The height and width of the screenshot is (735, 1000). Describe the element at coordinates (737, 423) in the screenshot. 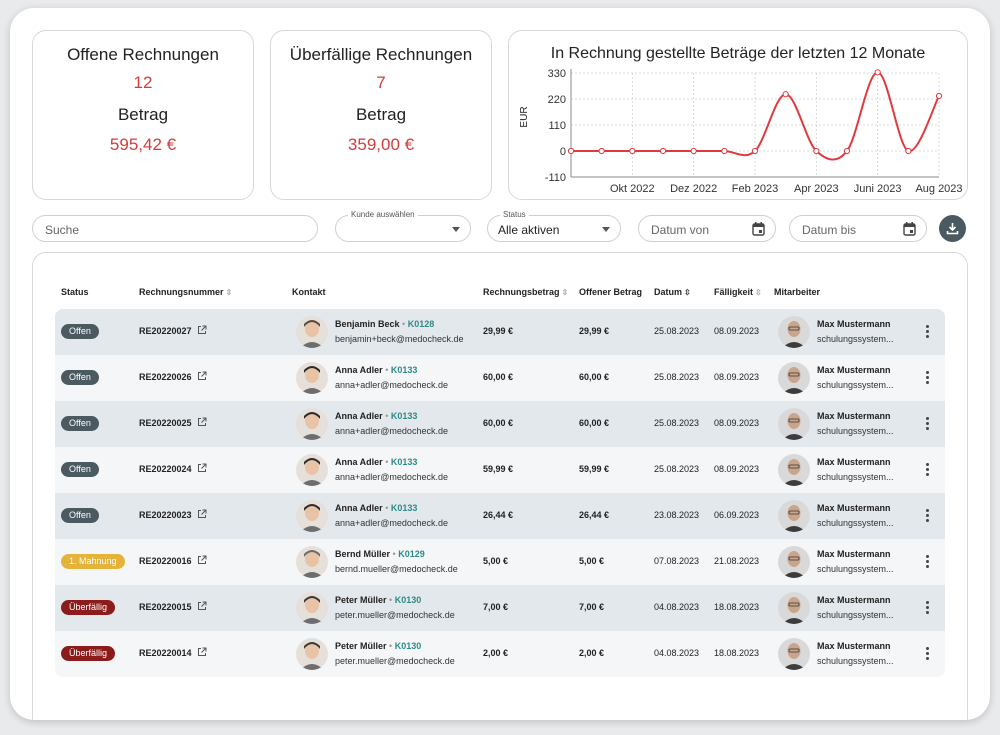

I see `due-date: 08.09.2023` at that location.